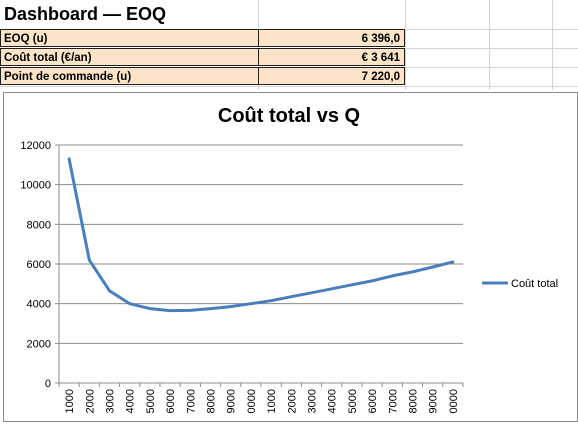  Describe the element at coordinates (129, 38) in the screenshot. I see `kpi-label-cell: EOQ (u)` at that location.